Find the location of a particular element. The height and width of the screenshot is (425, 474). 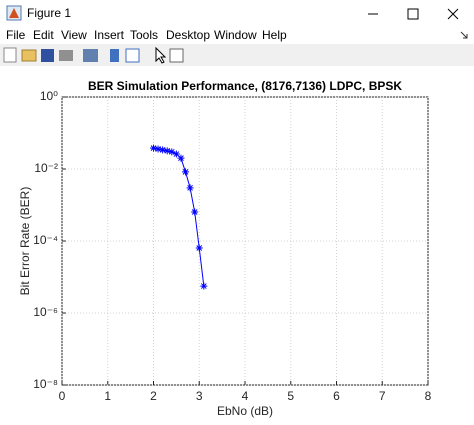

y-tick-label: 10⁻² is located at coordinates (46, 168).